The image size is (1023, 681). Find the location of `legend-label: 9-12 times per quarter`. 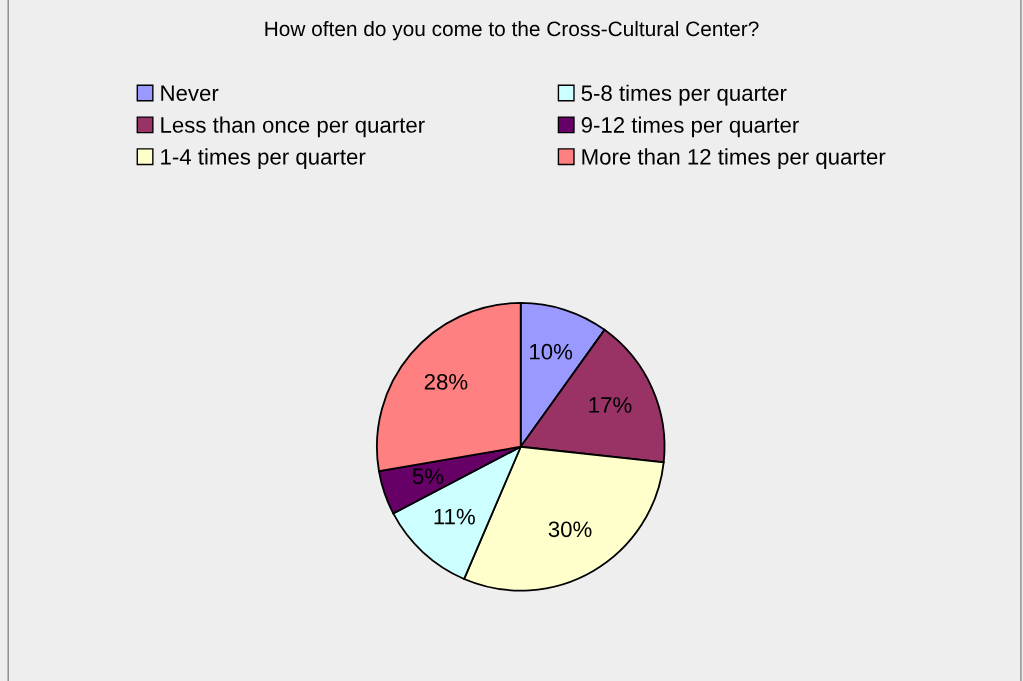

legend-label: 9-12 times per quarter is located at coordinates (690, 127).